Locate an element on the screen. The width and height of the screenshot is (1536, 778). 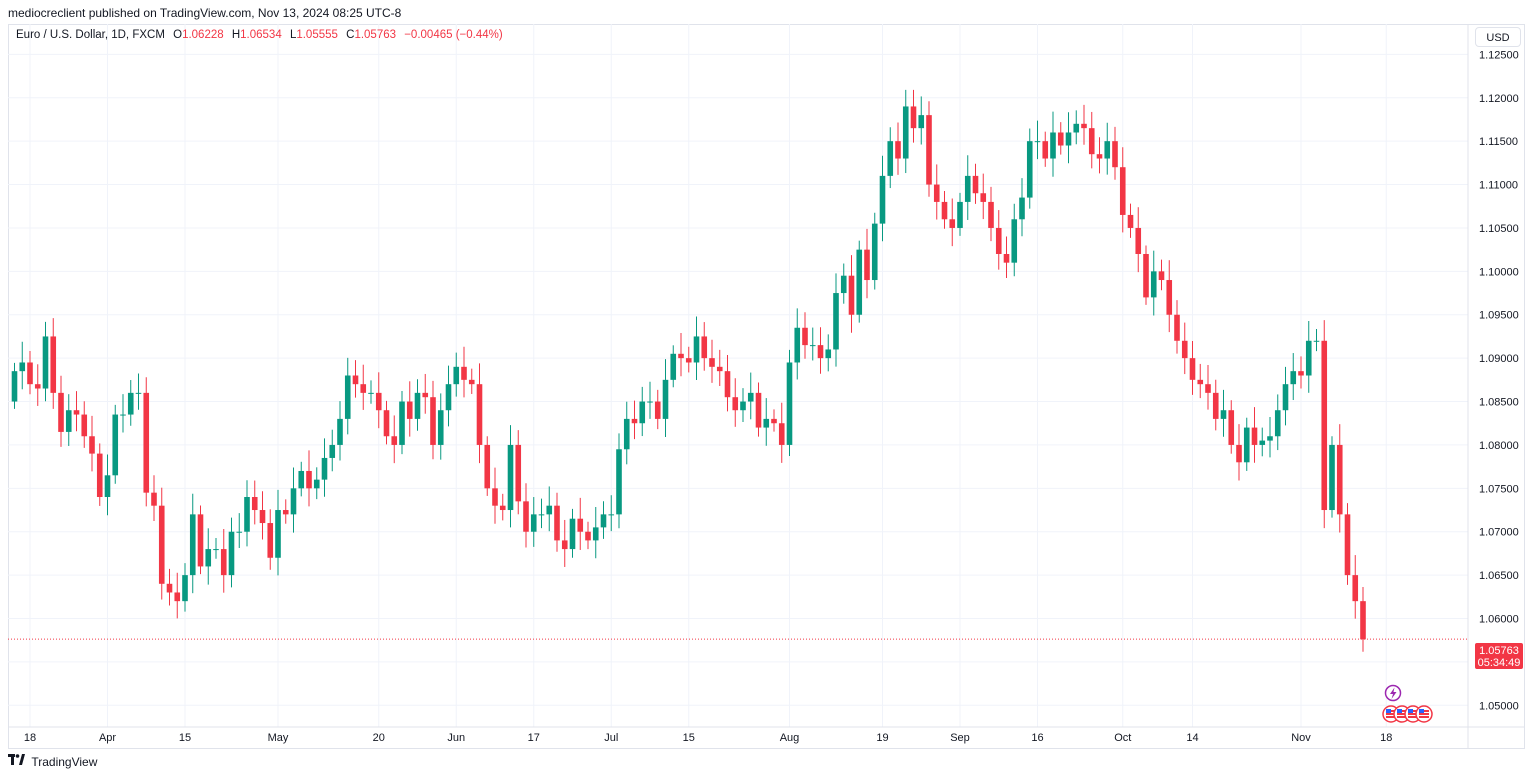
x-tick-label: 15 is located at coordinates (689, 738).